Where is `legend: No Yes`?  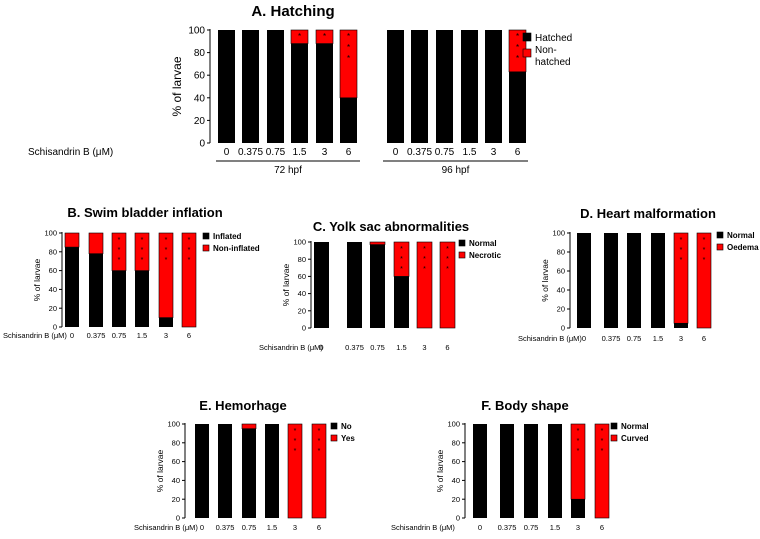
legend: No Yes is located at coordinates (342, 432).